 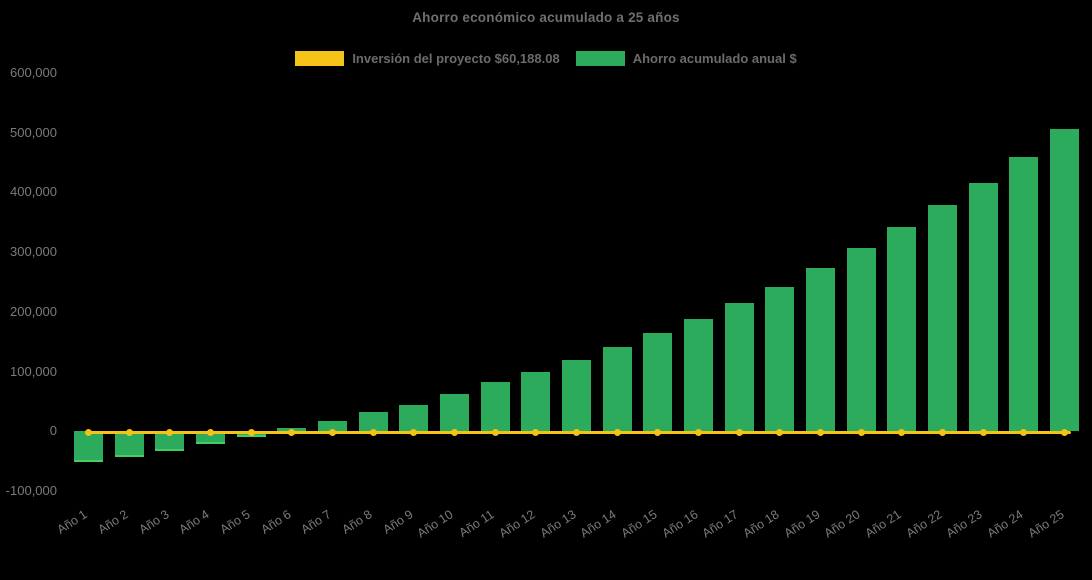 I want to click on legend-label-investment: Inversión del proyecto $60,188.08, so click(x=456, y=58).